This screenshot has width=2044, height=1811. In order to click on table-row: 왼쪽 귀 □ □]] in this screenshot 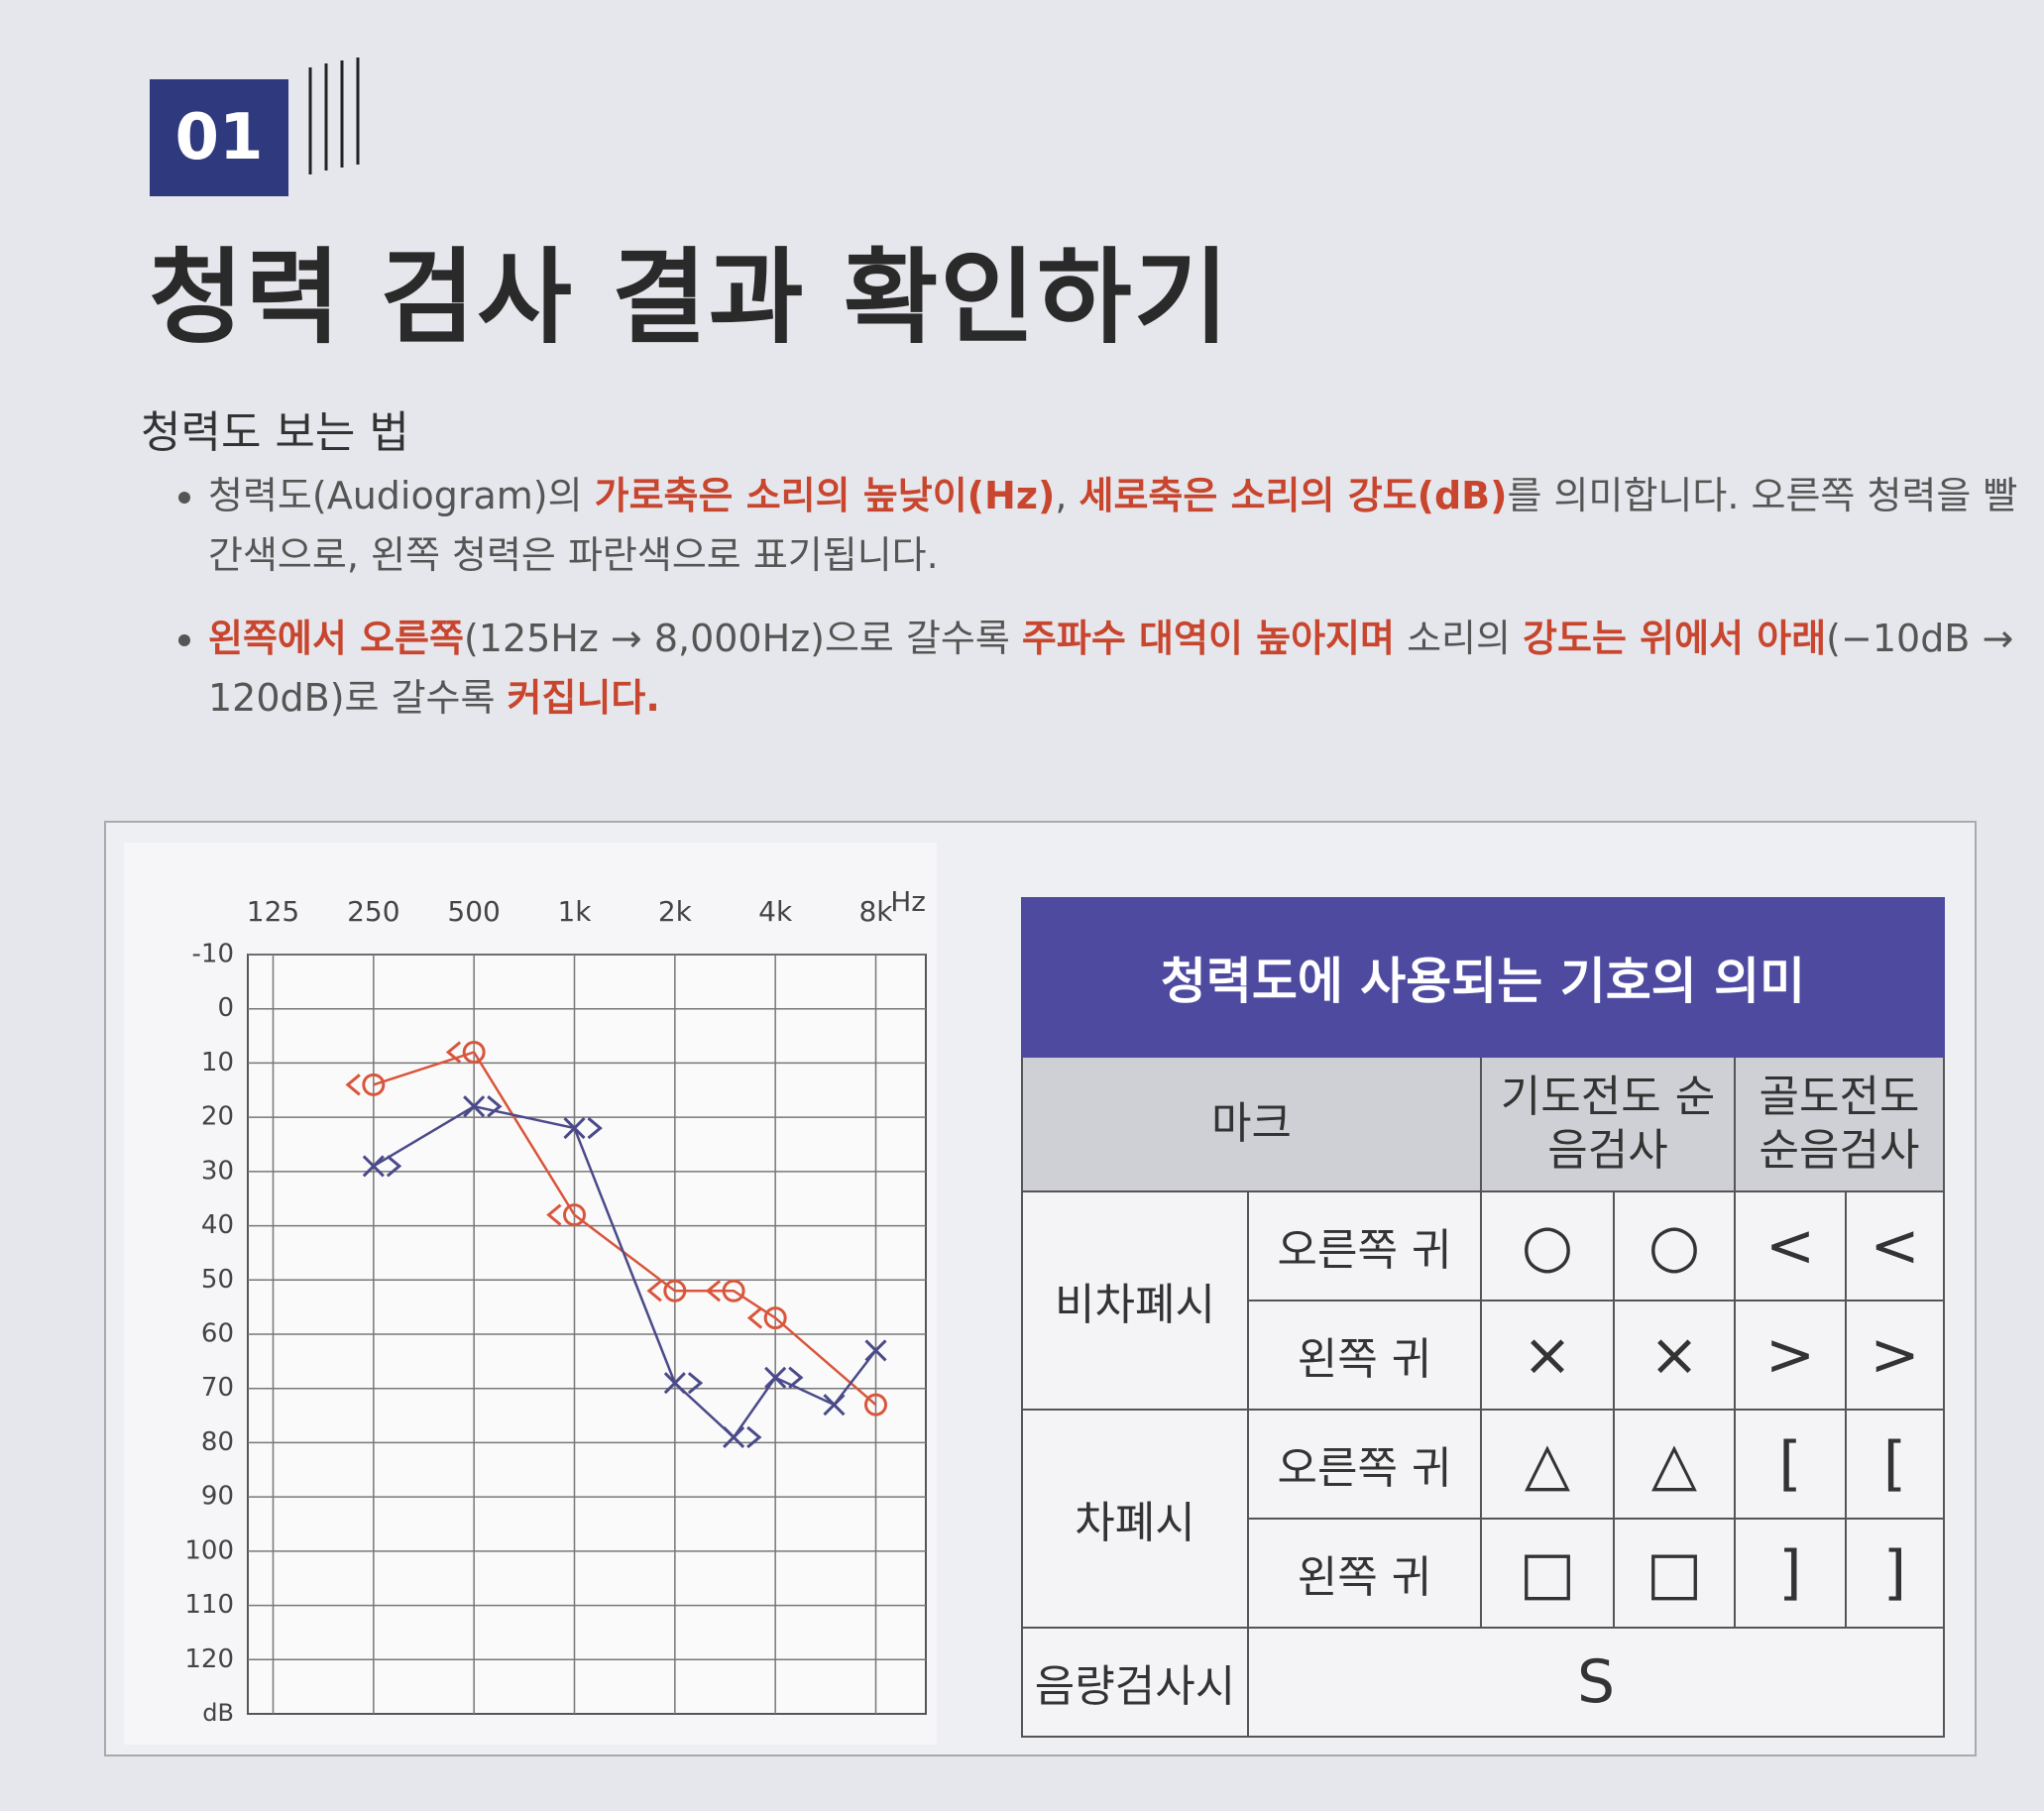, I will do `click(1484, 1573)`.